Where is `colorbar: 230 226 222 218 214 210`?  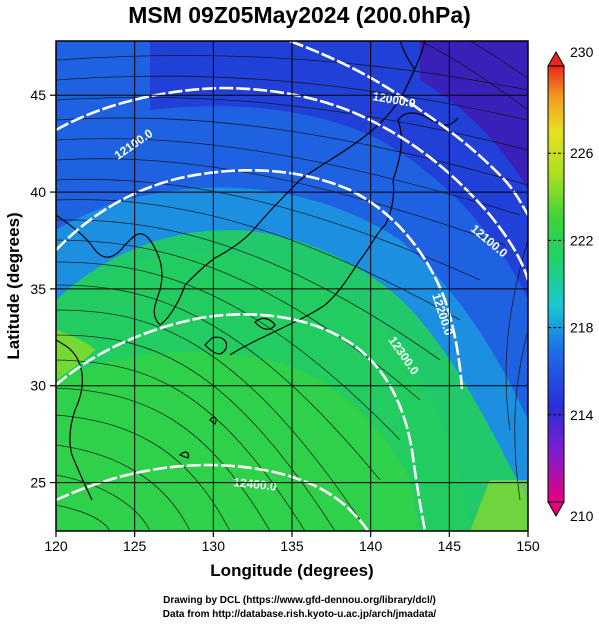 colorbar: 230 226 222 218 214 210 is located at coordinates (570, 284).